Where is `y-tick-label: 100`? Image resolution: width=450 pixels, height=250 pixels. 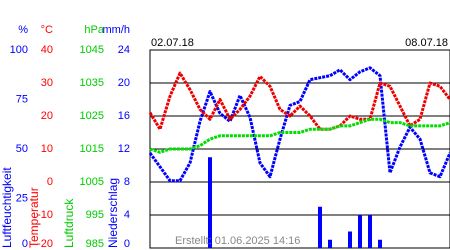 y-tick-label: 100 is located at coordinates (19, 50).